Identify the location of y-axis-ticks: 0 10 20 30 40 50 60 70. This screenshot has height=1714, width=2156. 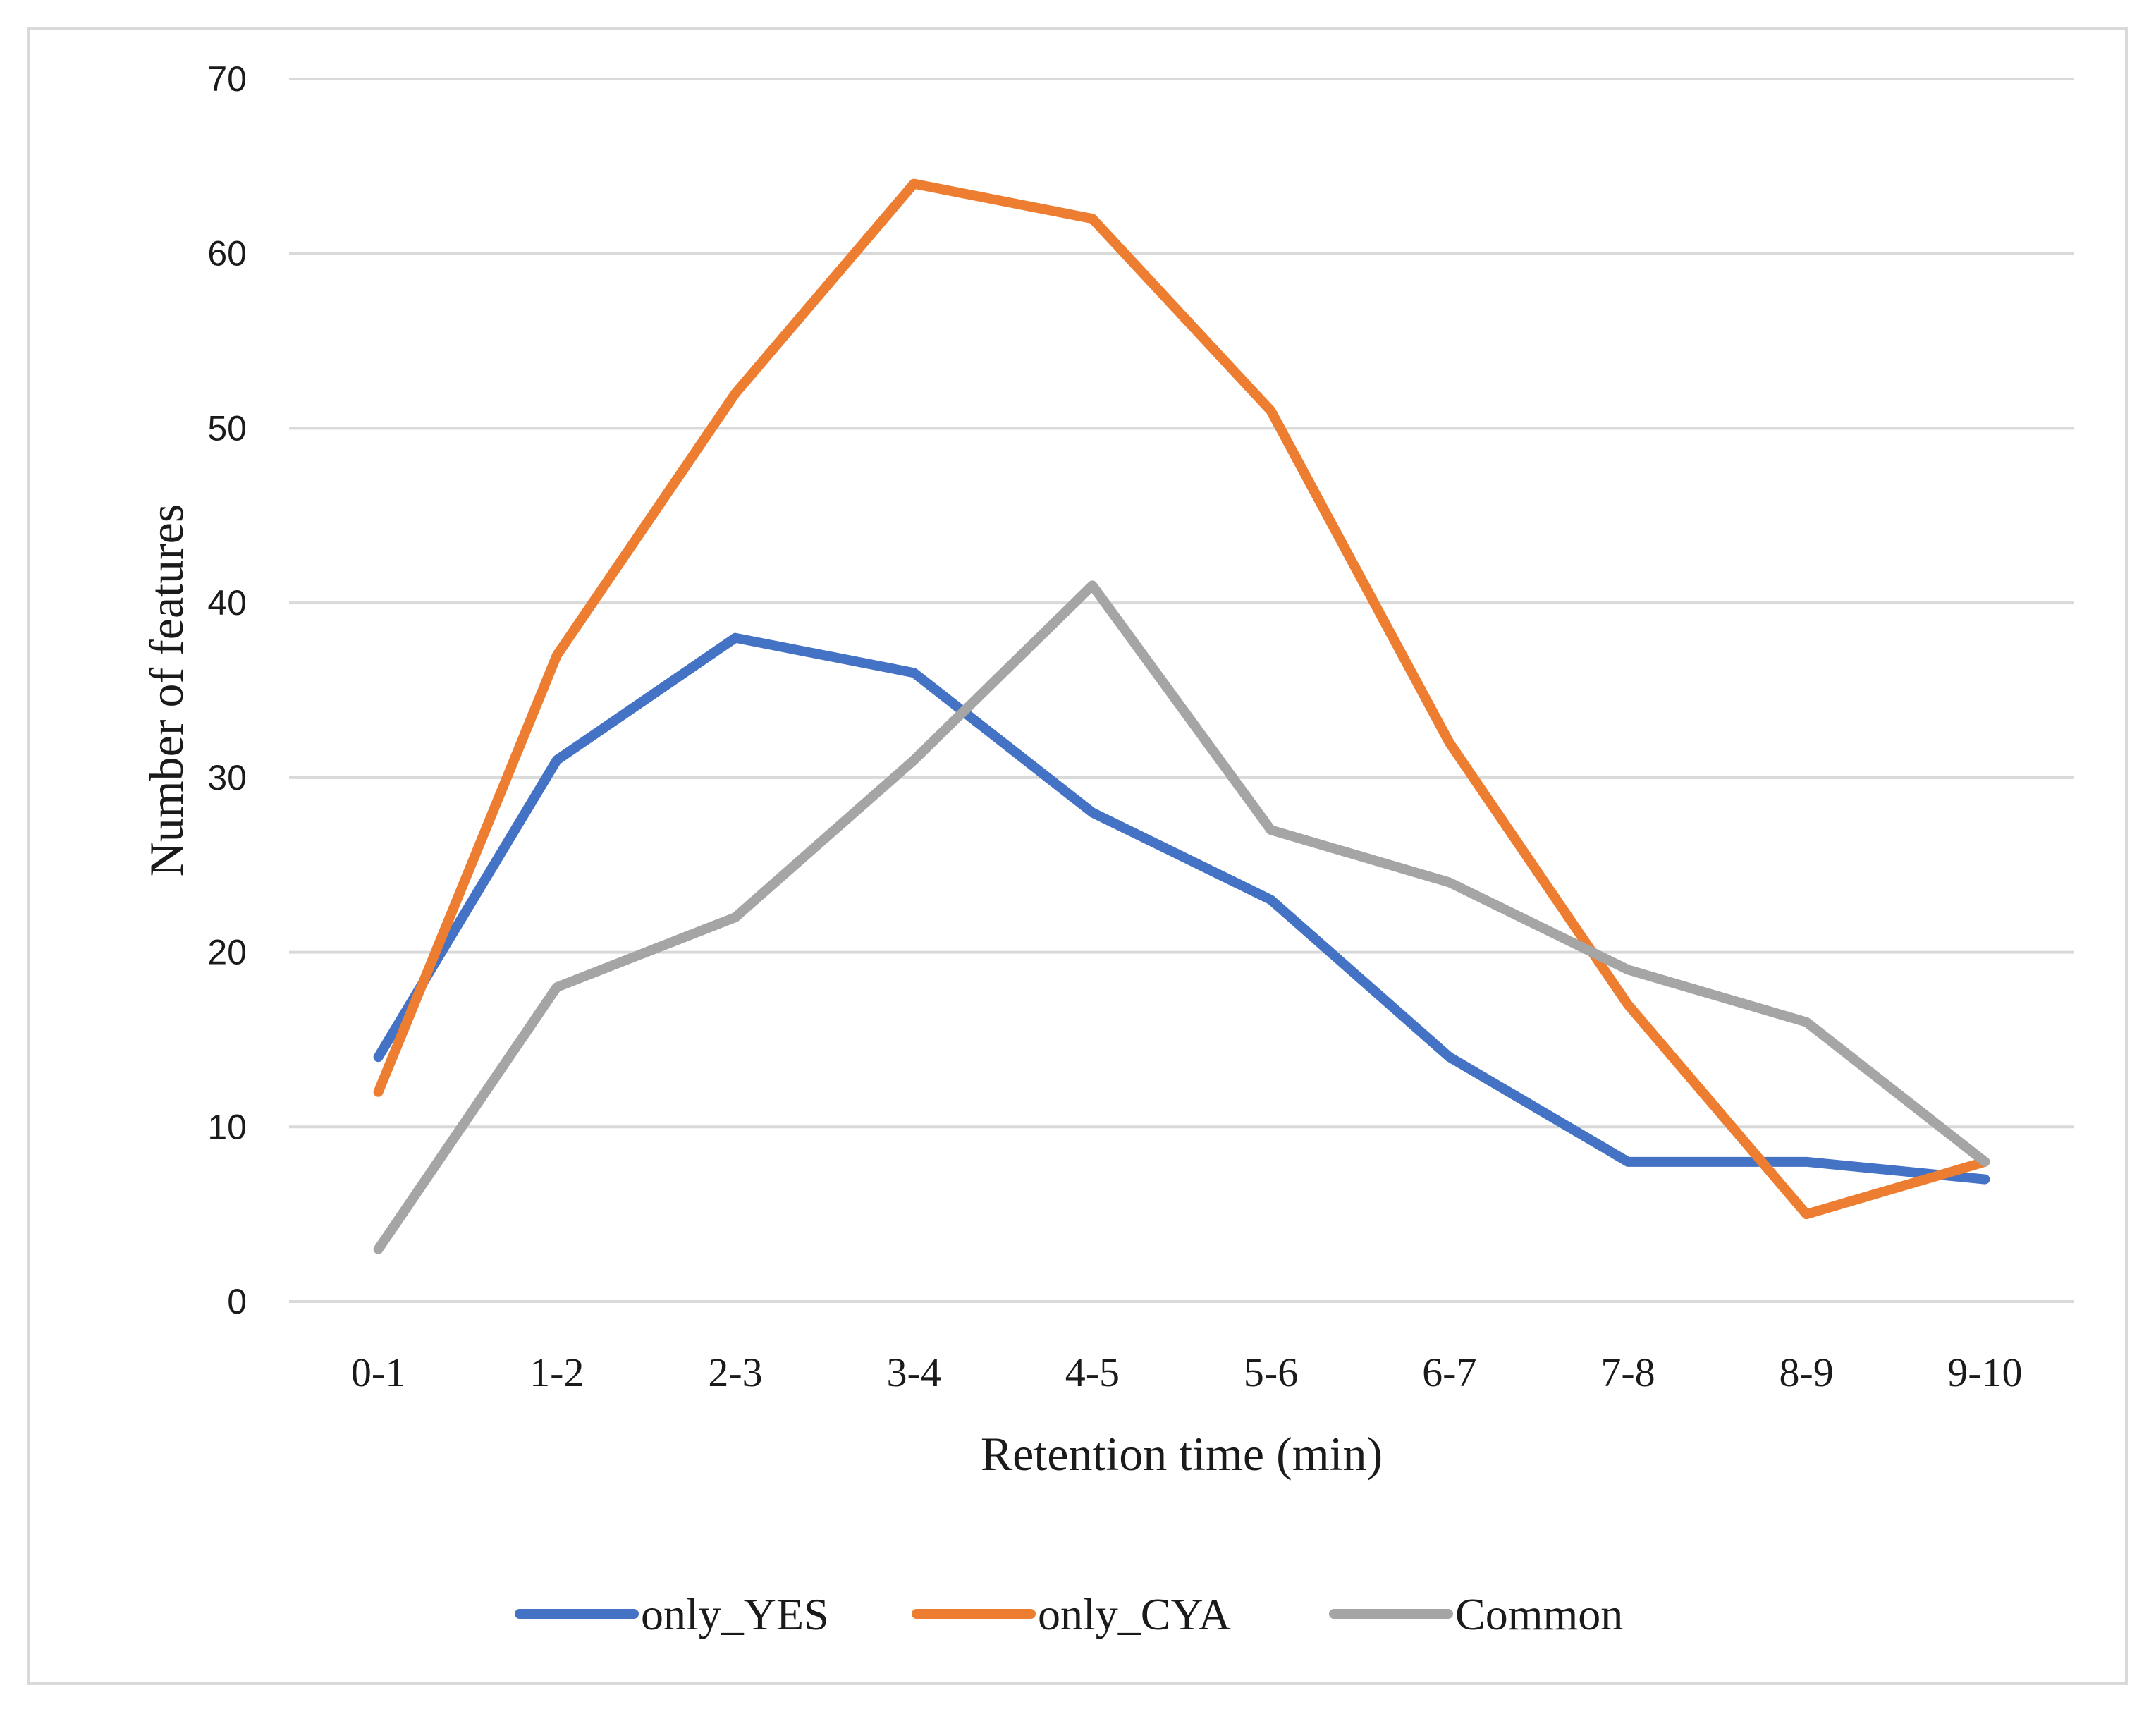
(227, 690).